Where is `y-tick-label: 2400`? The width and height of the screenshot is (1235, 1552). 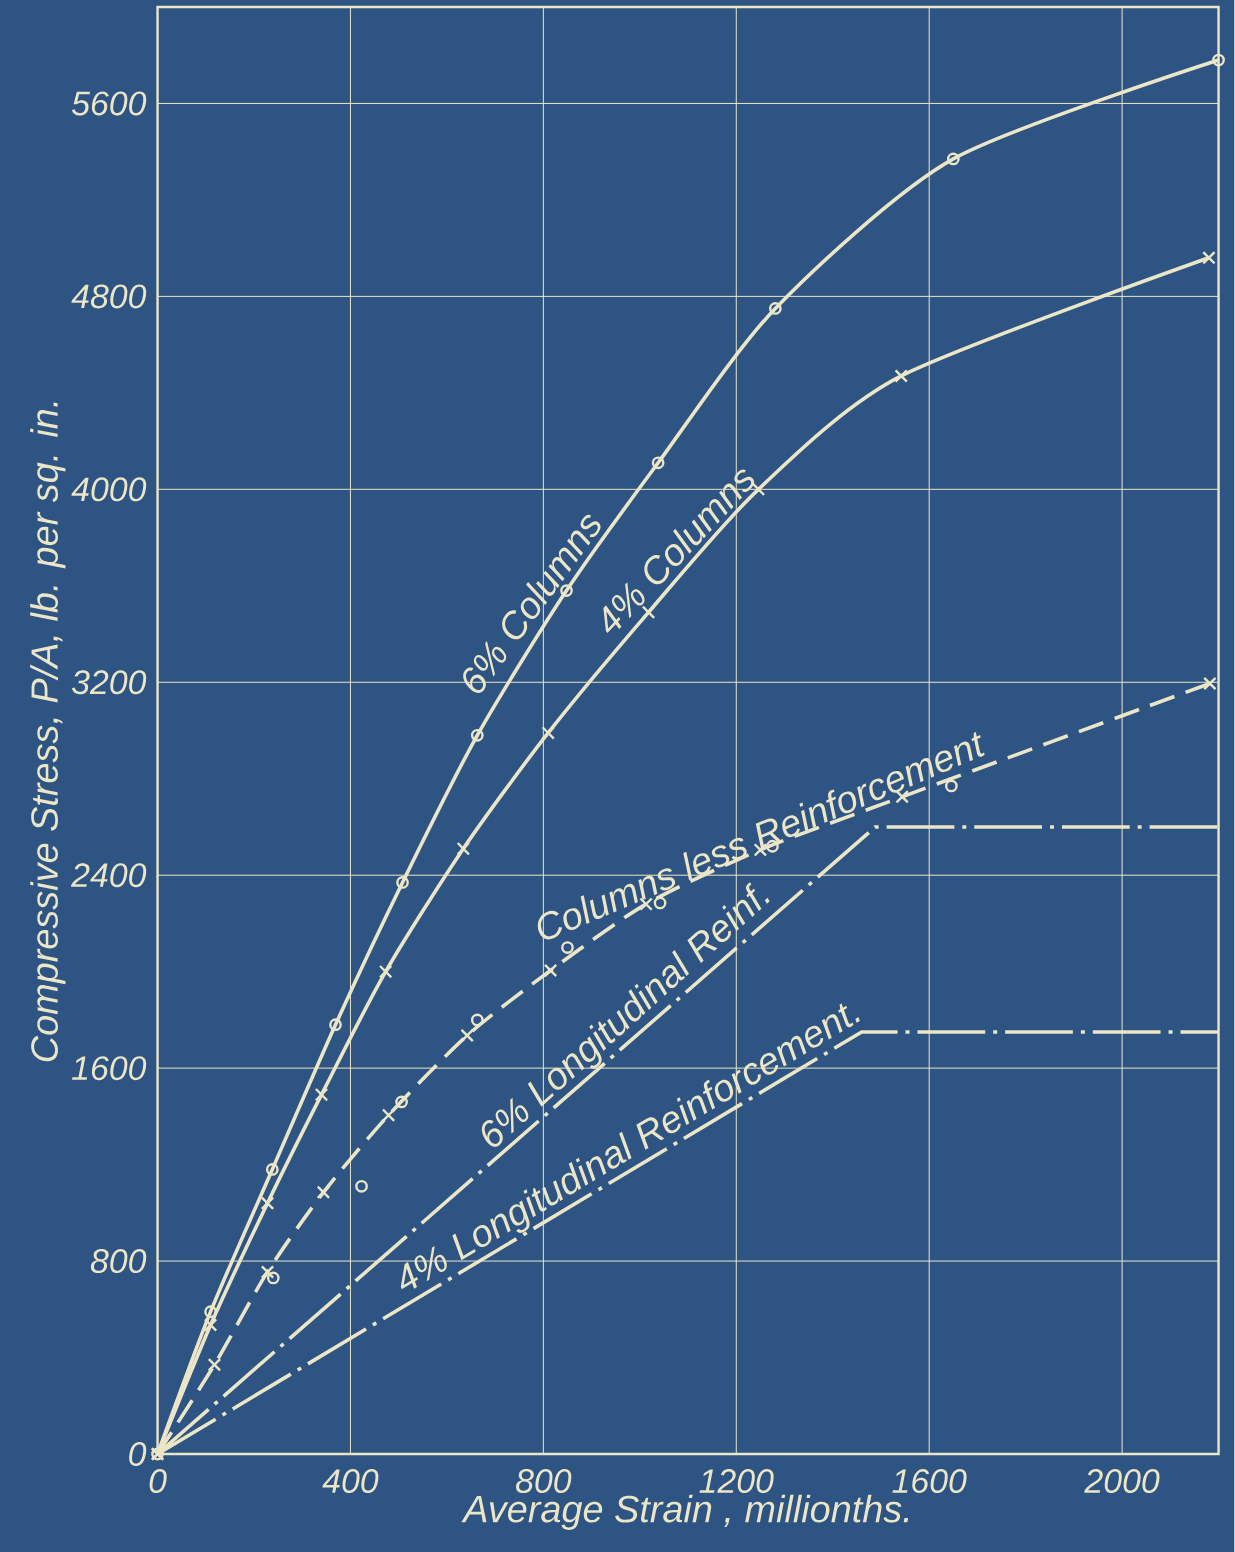
y-tick-label: 2400 is located at coordinates (109, 875).